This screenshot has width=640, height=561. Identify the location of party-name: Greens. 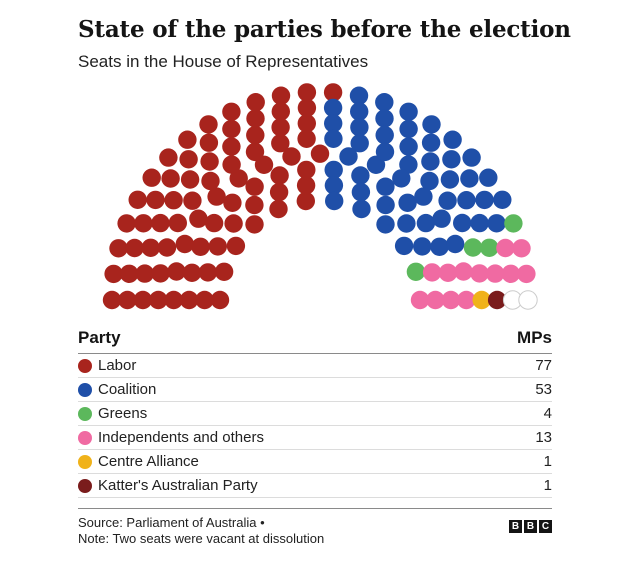
(123, 413).